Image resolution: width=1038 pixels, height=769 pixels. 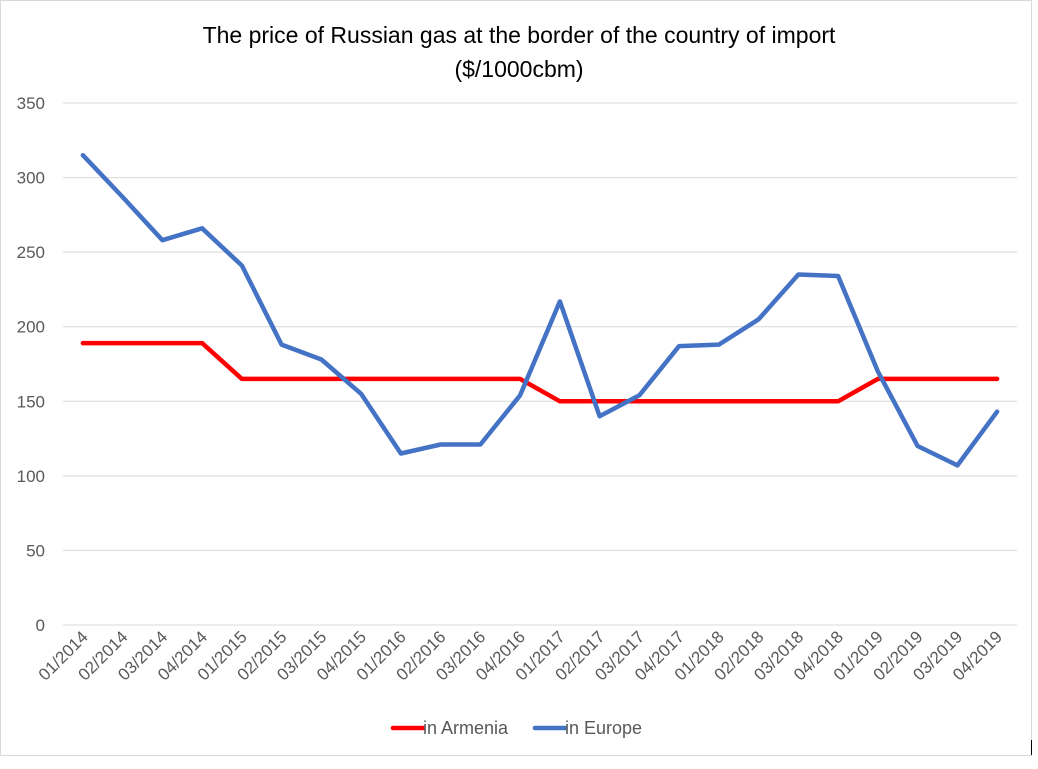 What do you see at coordinates (31, 252) in the screenshot?
I see `y-tick-label-250: 250` at bounding box center [31, 252].